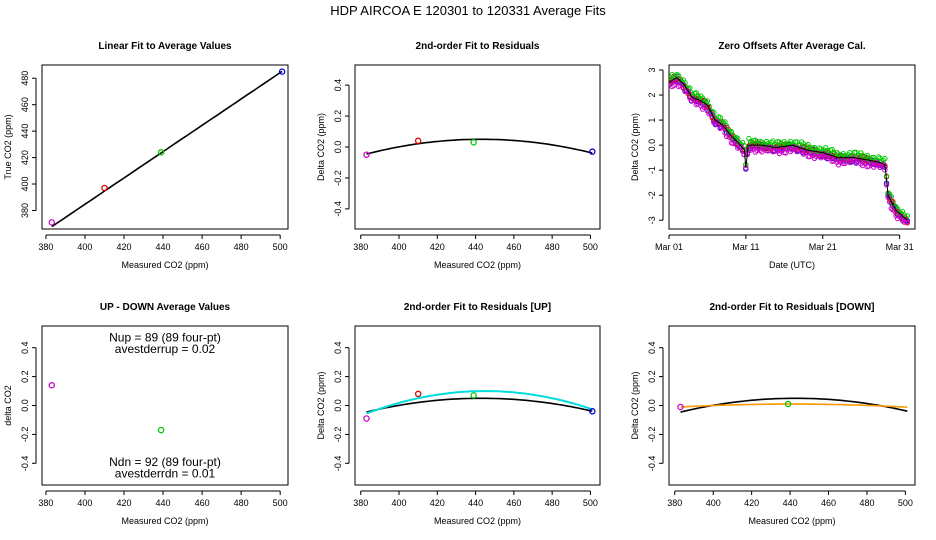 The image size is (936, 540). Describe the element at coordinates (792, 307) in the screenshot. I see `panel-title: 2nd-order Fit to Residuals [DOWN]` at that location.